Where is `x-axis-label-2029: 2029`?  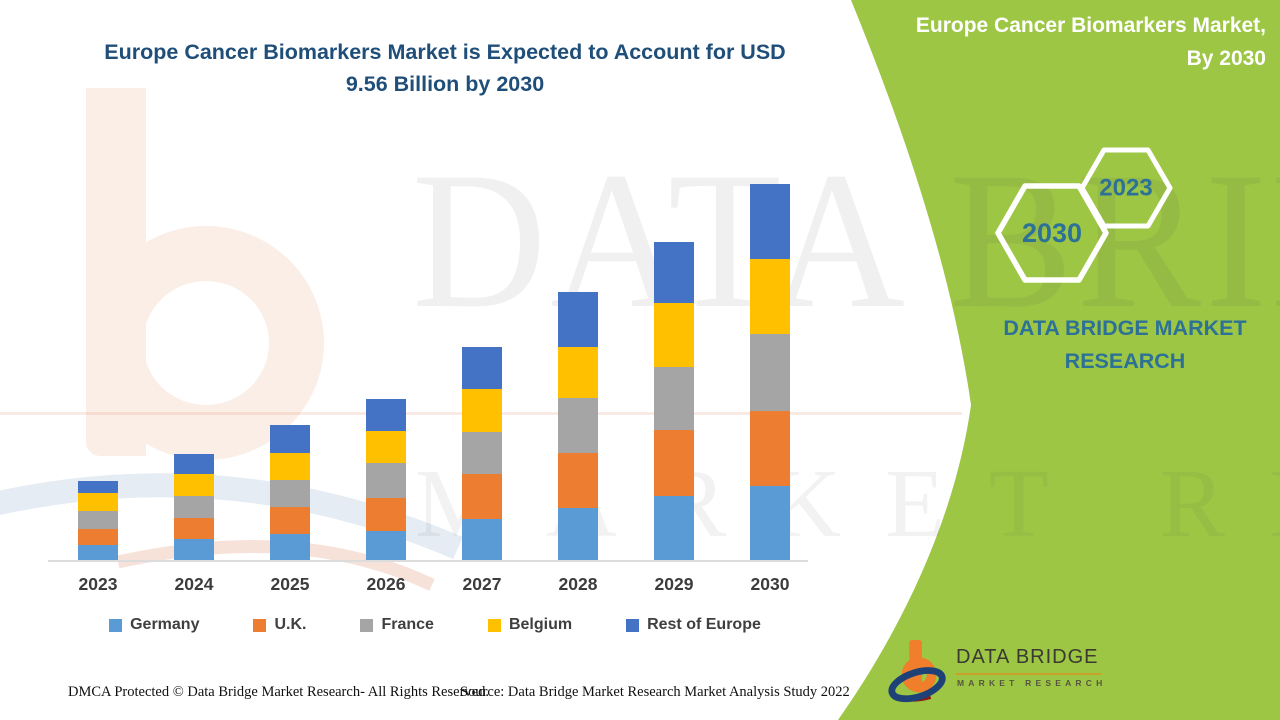 x-axis-label-2029: 2029 is located at coordinates (674, 584).